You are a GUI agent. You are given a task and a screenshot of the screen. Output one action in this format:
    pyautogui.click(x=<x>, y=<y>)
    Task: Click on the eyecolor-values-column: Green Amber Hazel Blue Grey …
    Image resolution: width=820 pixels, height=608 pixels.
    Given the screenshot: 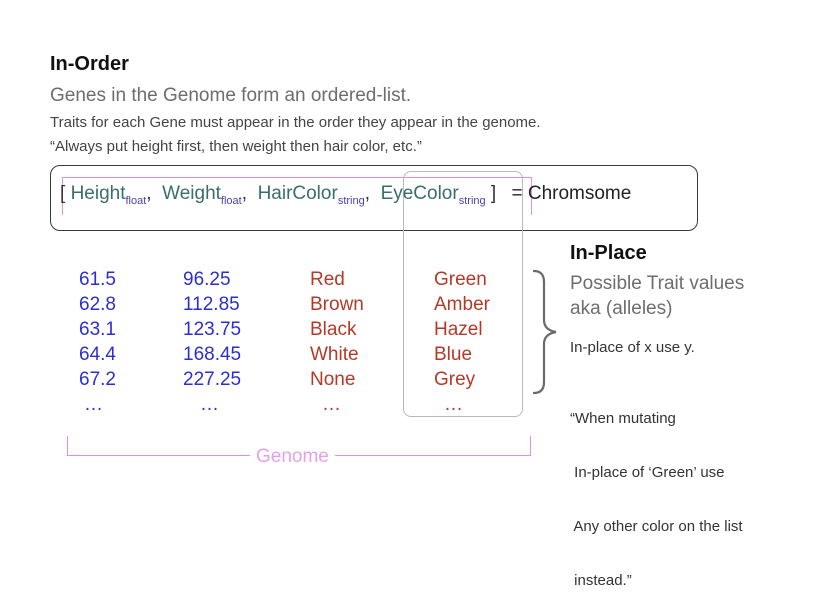 What is the action you would take?
    pyautogui.click(x=462, y=342)
    